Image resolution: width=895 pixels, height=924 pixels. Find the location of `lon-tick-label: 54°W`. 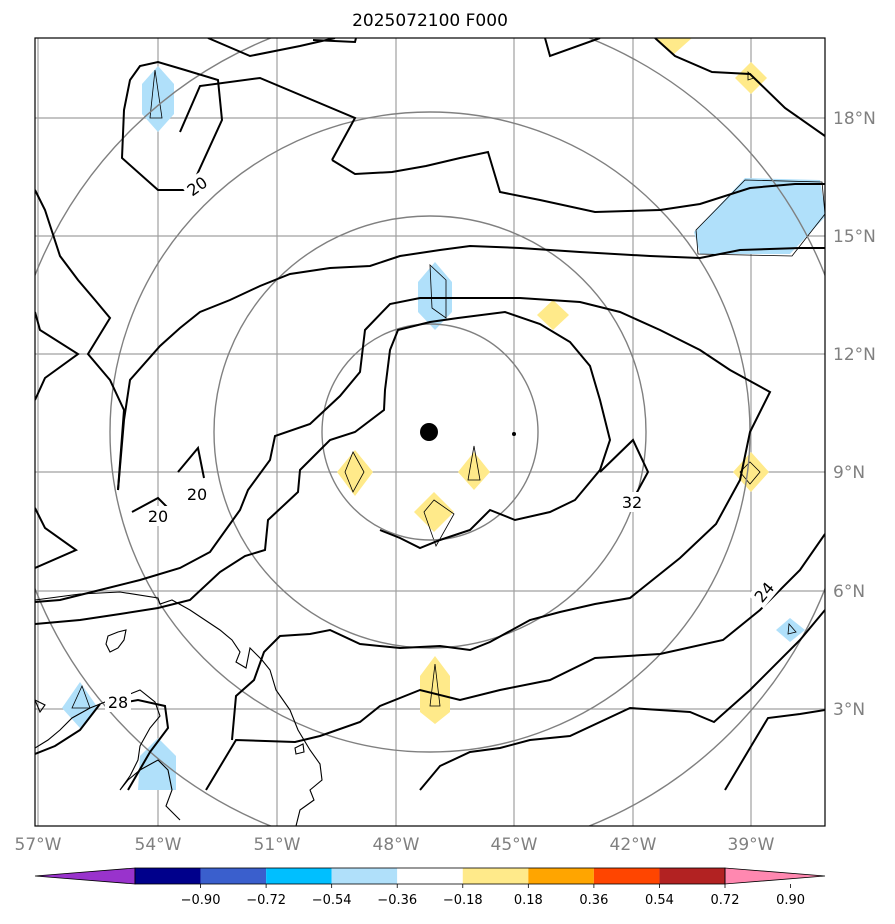

lon-tick-label: 54°W is located at coordinates (158, 845).